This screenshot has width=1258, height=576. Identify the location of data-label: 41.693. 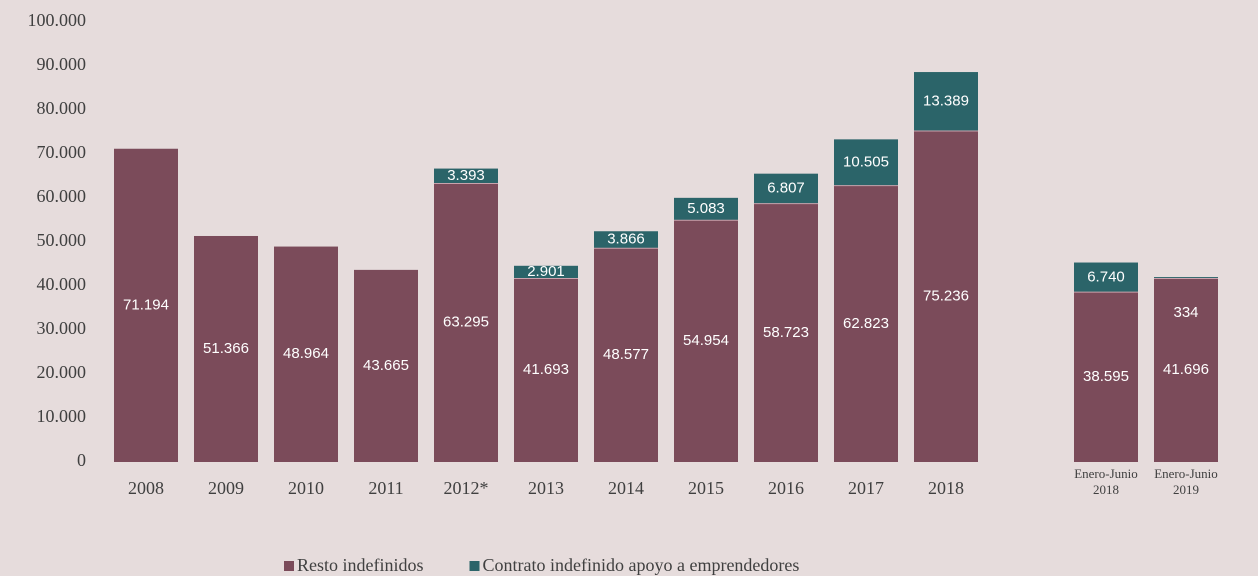
(546, 369).